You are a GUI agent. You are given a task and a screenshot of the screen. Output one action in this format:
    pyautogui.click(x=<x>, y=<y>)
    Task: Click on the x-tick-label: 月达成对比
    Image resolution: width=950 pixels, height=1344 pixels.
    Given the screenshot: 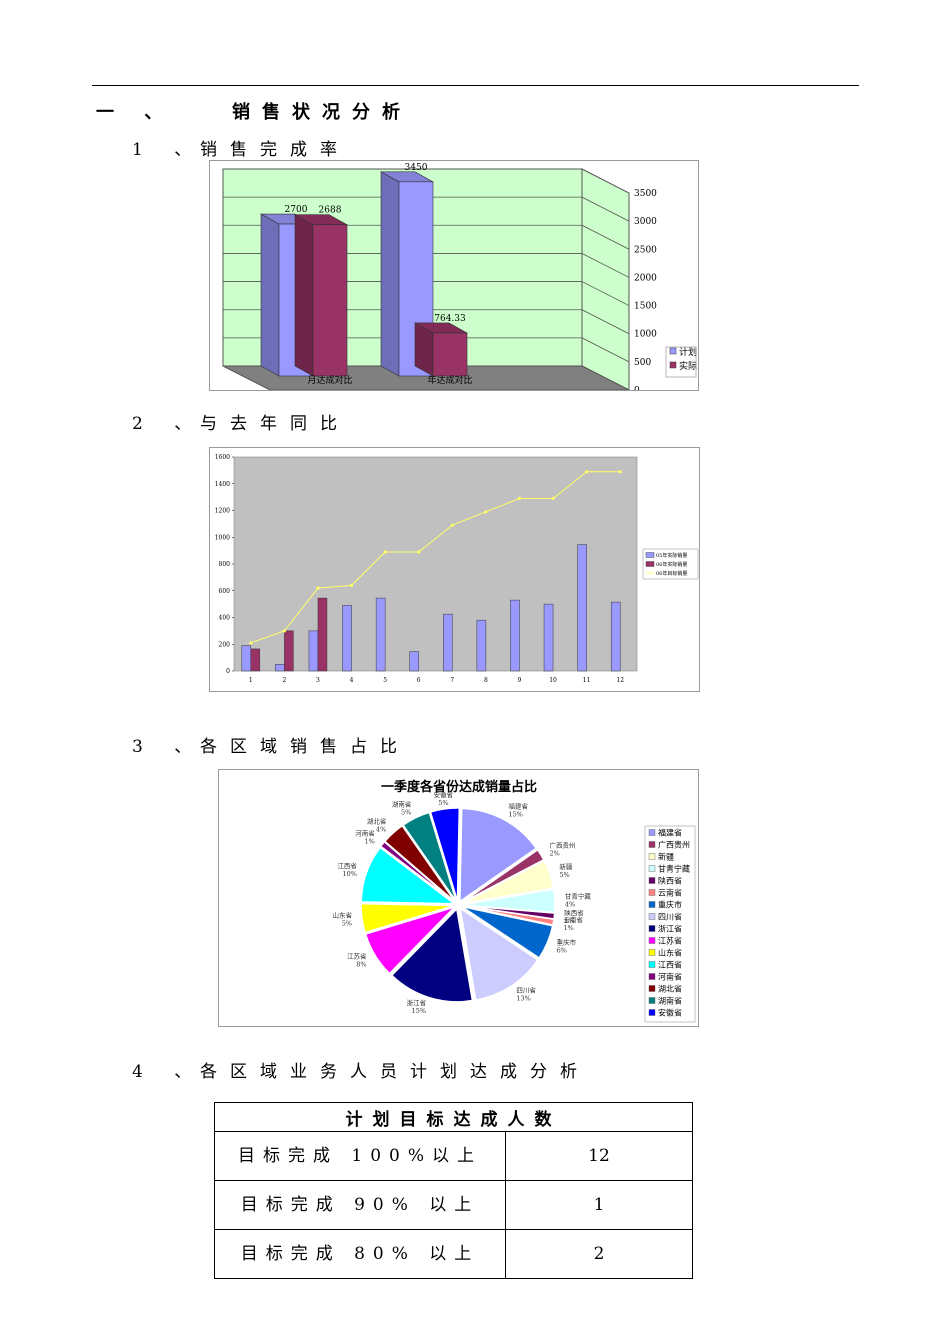 What is the action you would take?
    pyautogui.click(x=329, y=380)
    